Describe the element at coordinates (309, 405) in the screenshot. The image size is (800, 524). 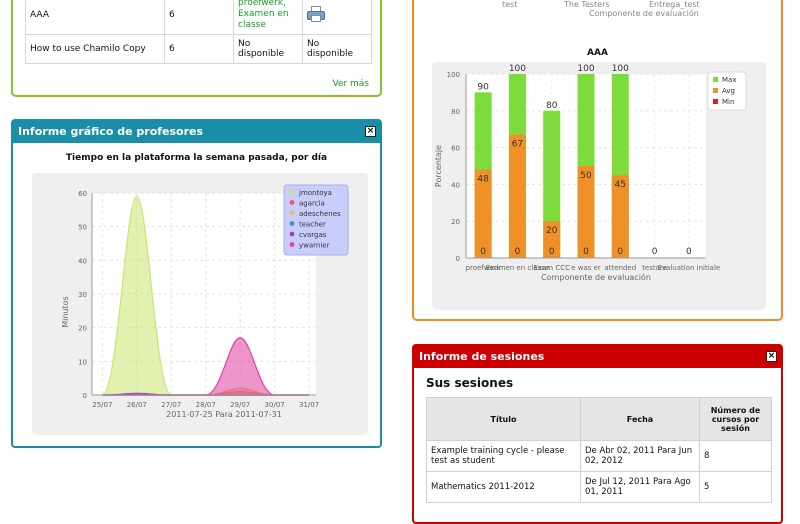
I see `x-tick-label: 31/07` at that location.